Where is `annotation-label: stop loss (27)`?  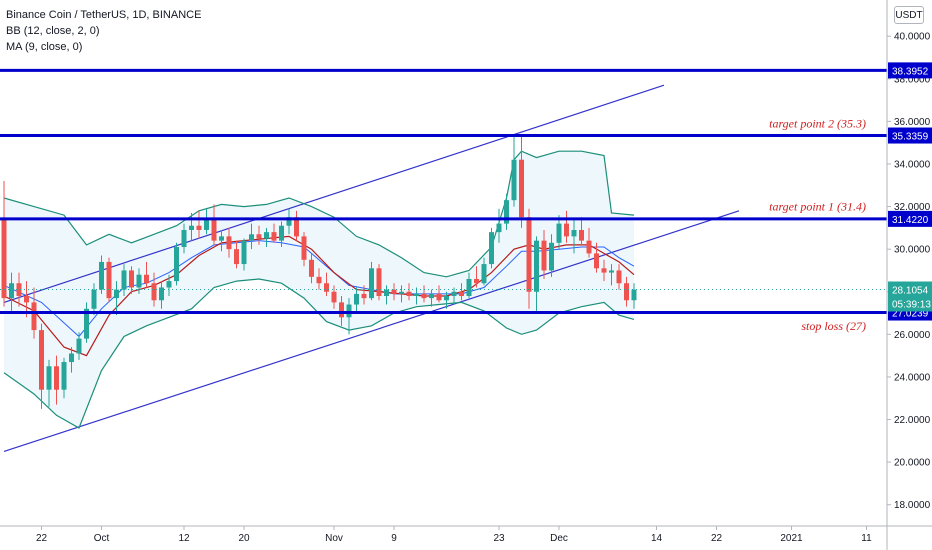
annotation-label: stop loss (27) is located at coordinates (833, 326).